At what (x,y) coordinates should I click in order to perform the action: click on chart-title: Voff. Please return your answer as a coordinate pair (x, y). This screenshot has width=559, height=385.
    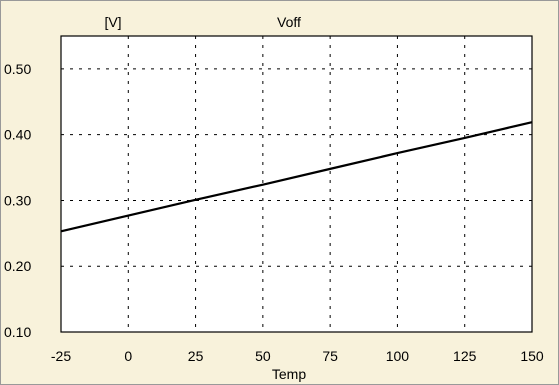
    Looking at the image, I should click on (289, 22).